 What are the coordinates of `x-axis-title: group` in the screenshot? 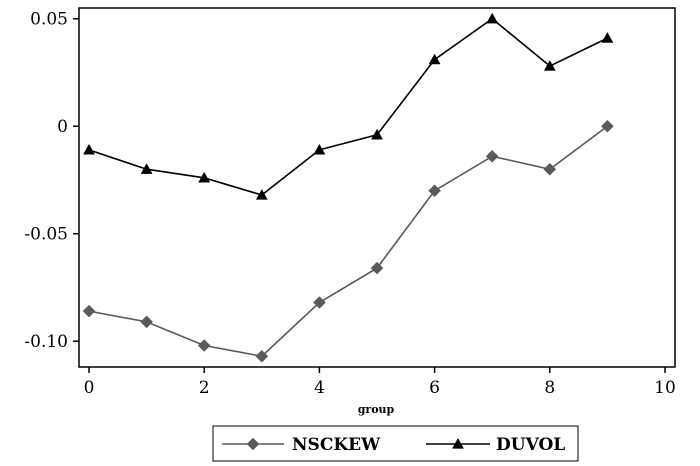 It's located at (376, 409).